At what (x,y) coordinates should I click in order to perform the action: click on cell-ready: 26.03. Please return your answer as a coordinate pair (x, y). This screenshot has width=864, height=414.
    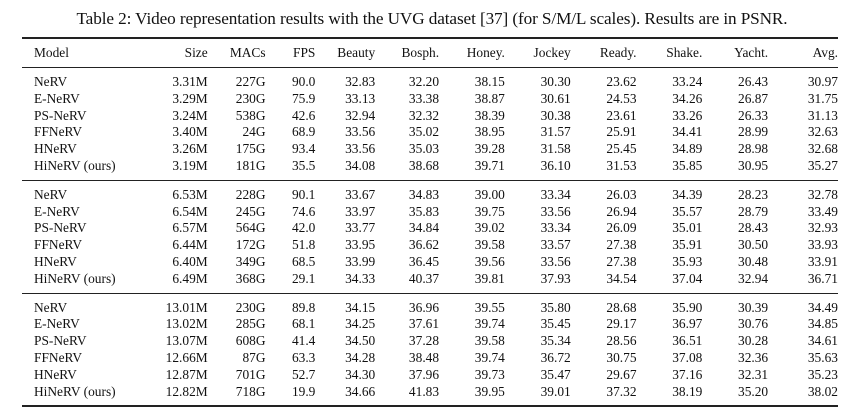
    Looking at the image, I should click on (621, 194).